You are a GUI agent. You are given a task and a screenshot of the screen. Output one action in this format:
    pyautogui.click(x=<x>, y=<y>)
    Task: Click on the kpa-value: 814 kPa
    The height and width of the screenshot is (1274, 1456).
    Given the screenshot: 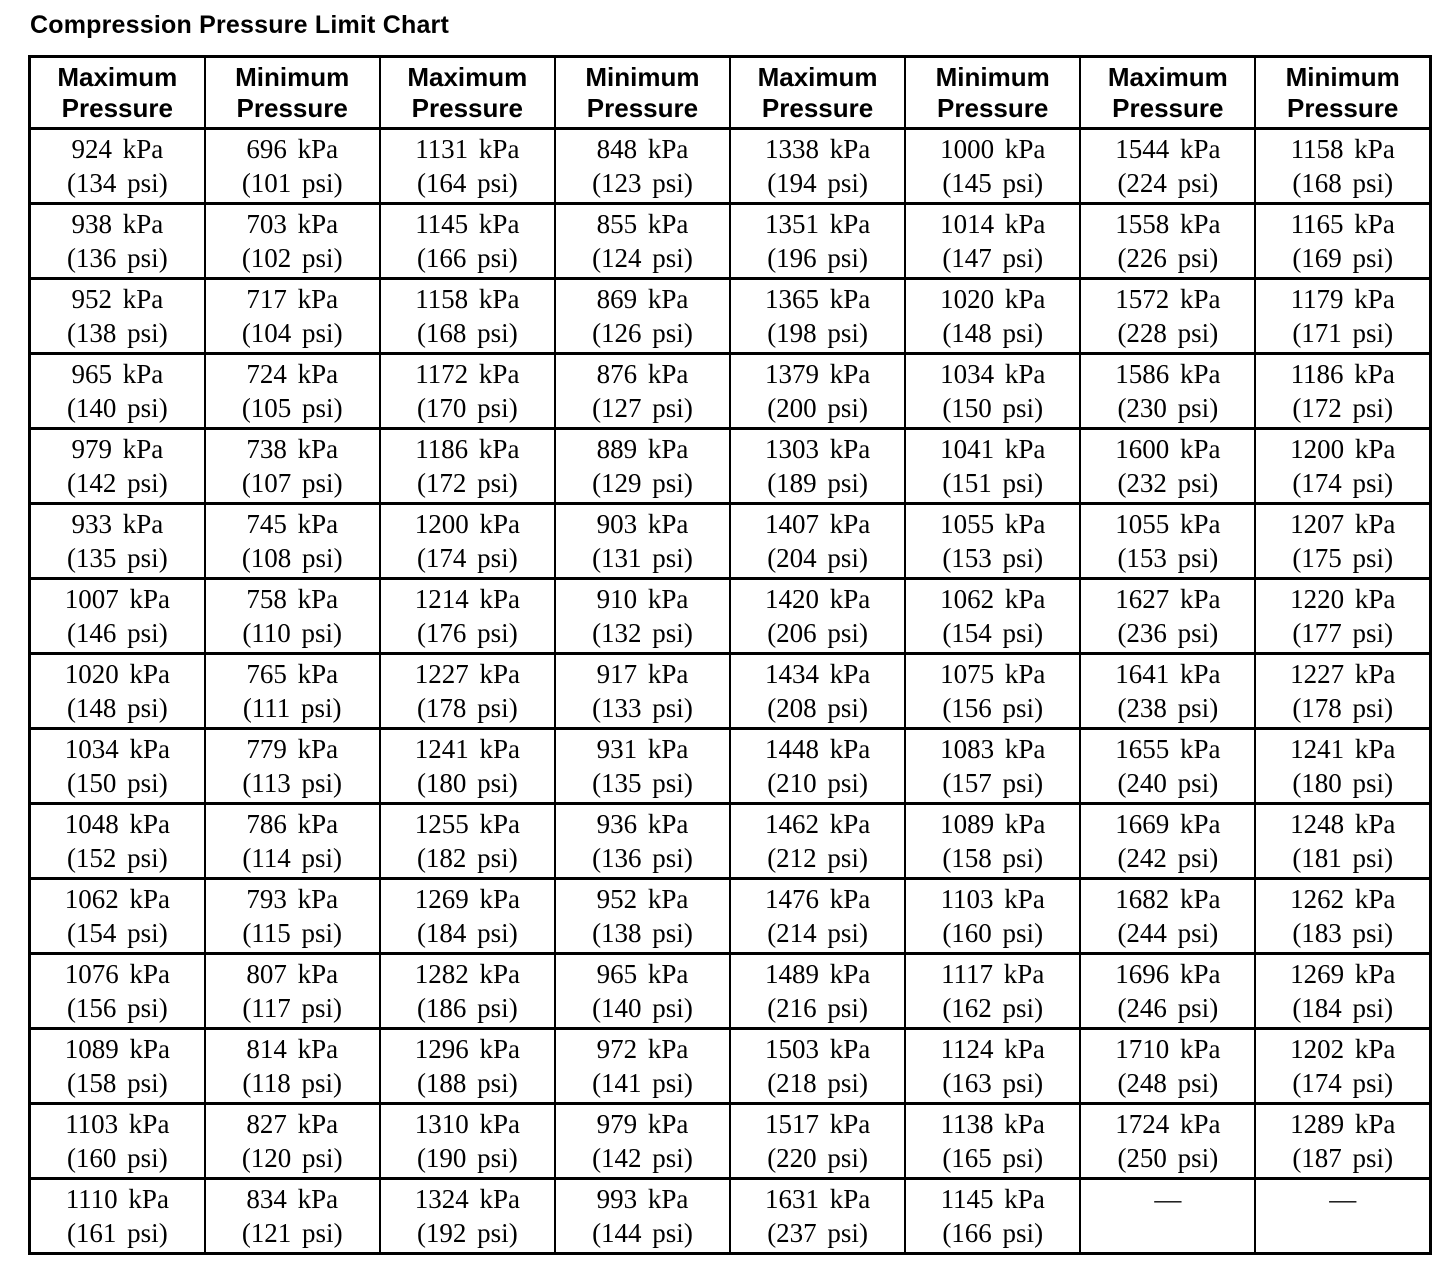 What is the action you would take?
    pyautogui.click(x=292, y=1049)
    